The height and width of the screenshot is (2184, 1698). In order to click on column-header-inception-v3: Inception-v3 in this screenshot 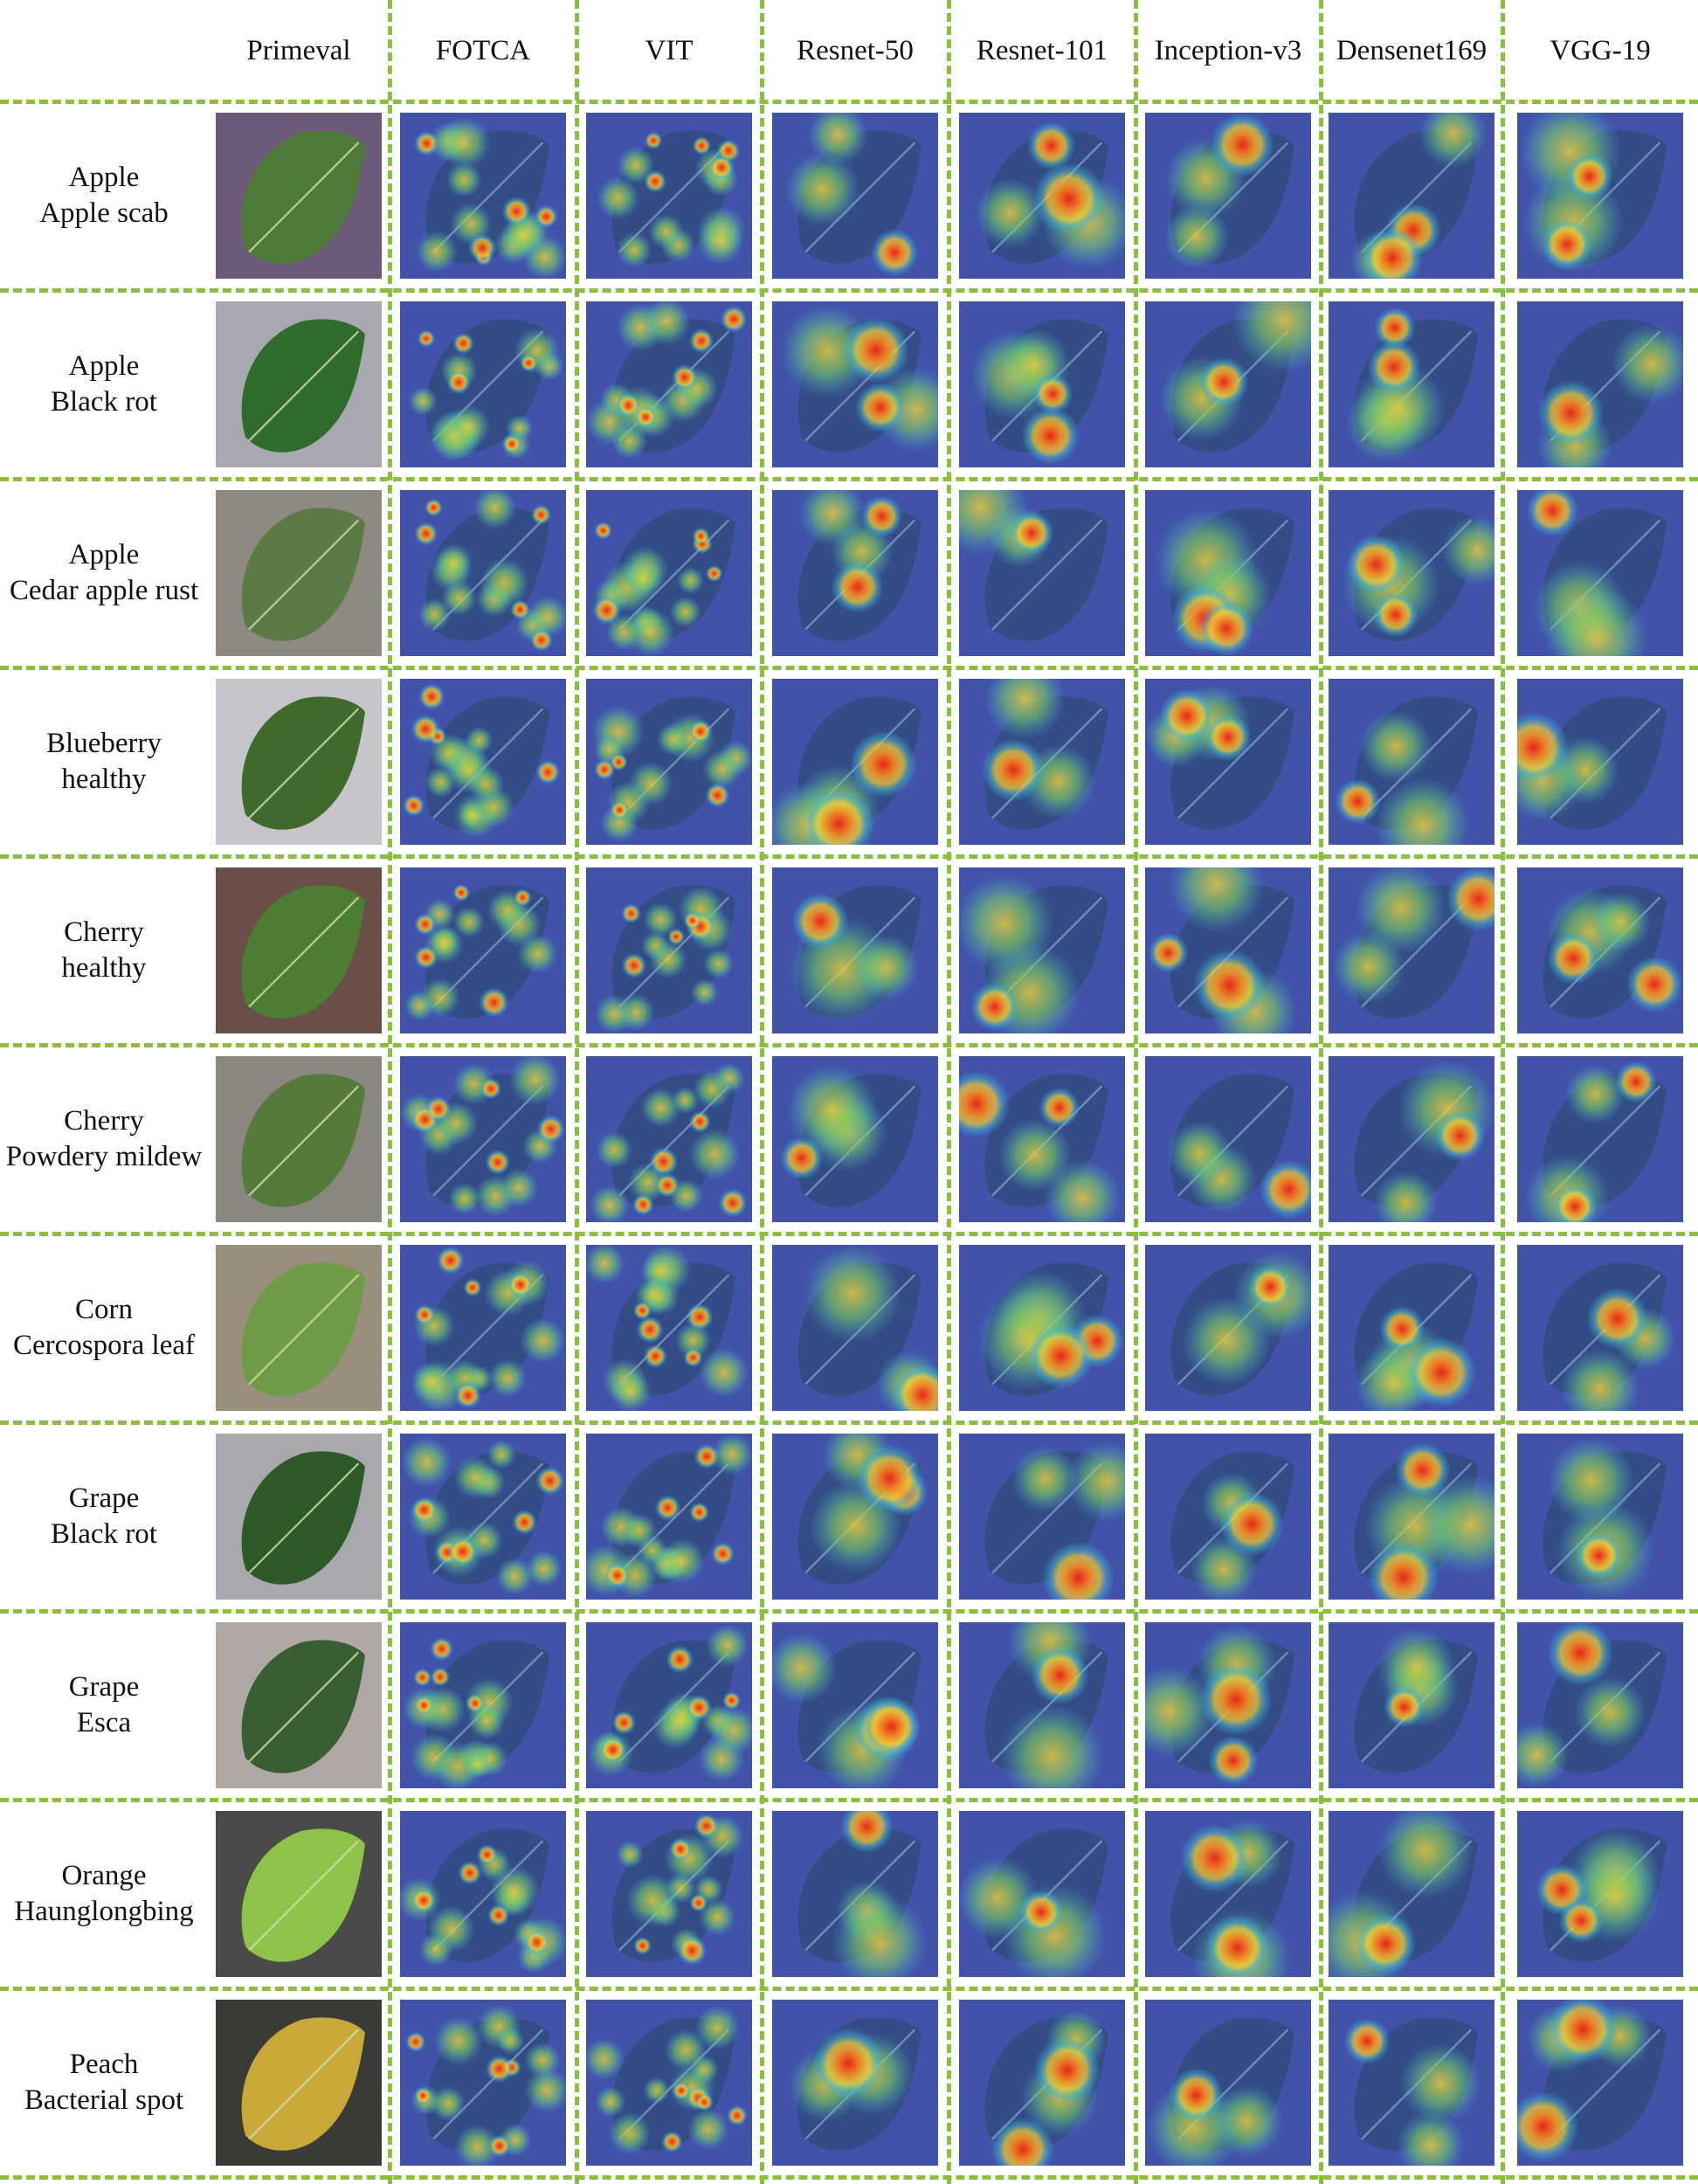, I will do `click(1228, 50)`.